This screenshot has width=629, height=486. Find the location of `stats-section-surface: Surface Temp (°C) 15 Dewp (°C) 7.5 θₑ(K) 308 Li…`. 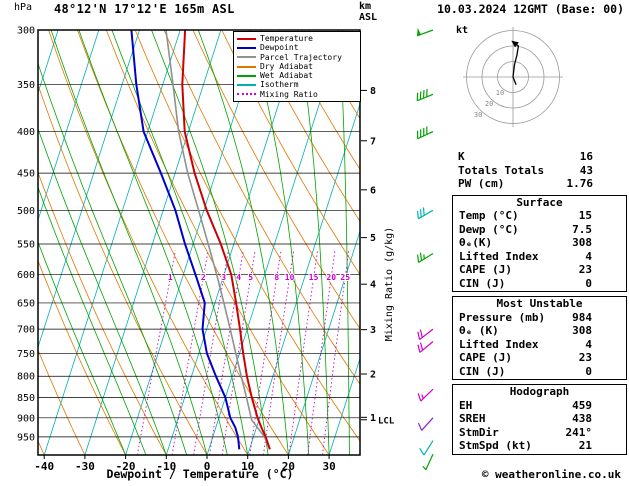

stats-section-surface: Surface Temp (°C) 15 Dewp (°C) 7.5 θₑ(K) 308 Li… is located at coordinates (539, 243).